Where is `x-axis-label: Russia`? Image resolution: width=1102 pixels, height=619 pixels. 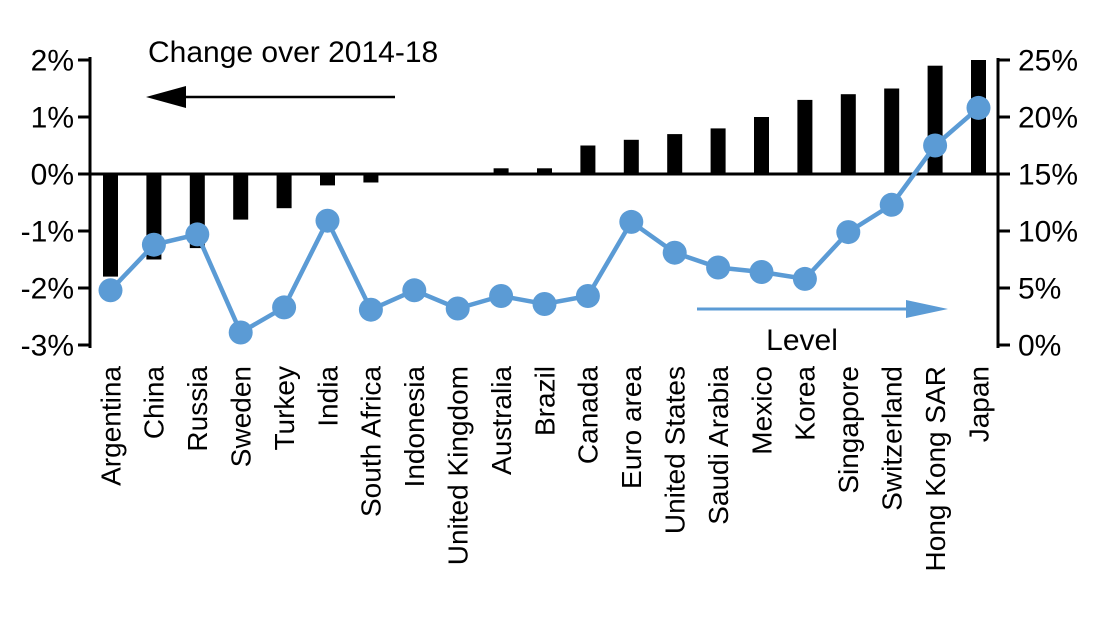
x-axis-label: Russia is located at coordinates (197, 409).